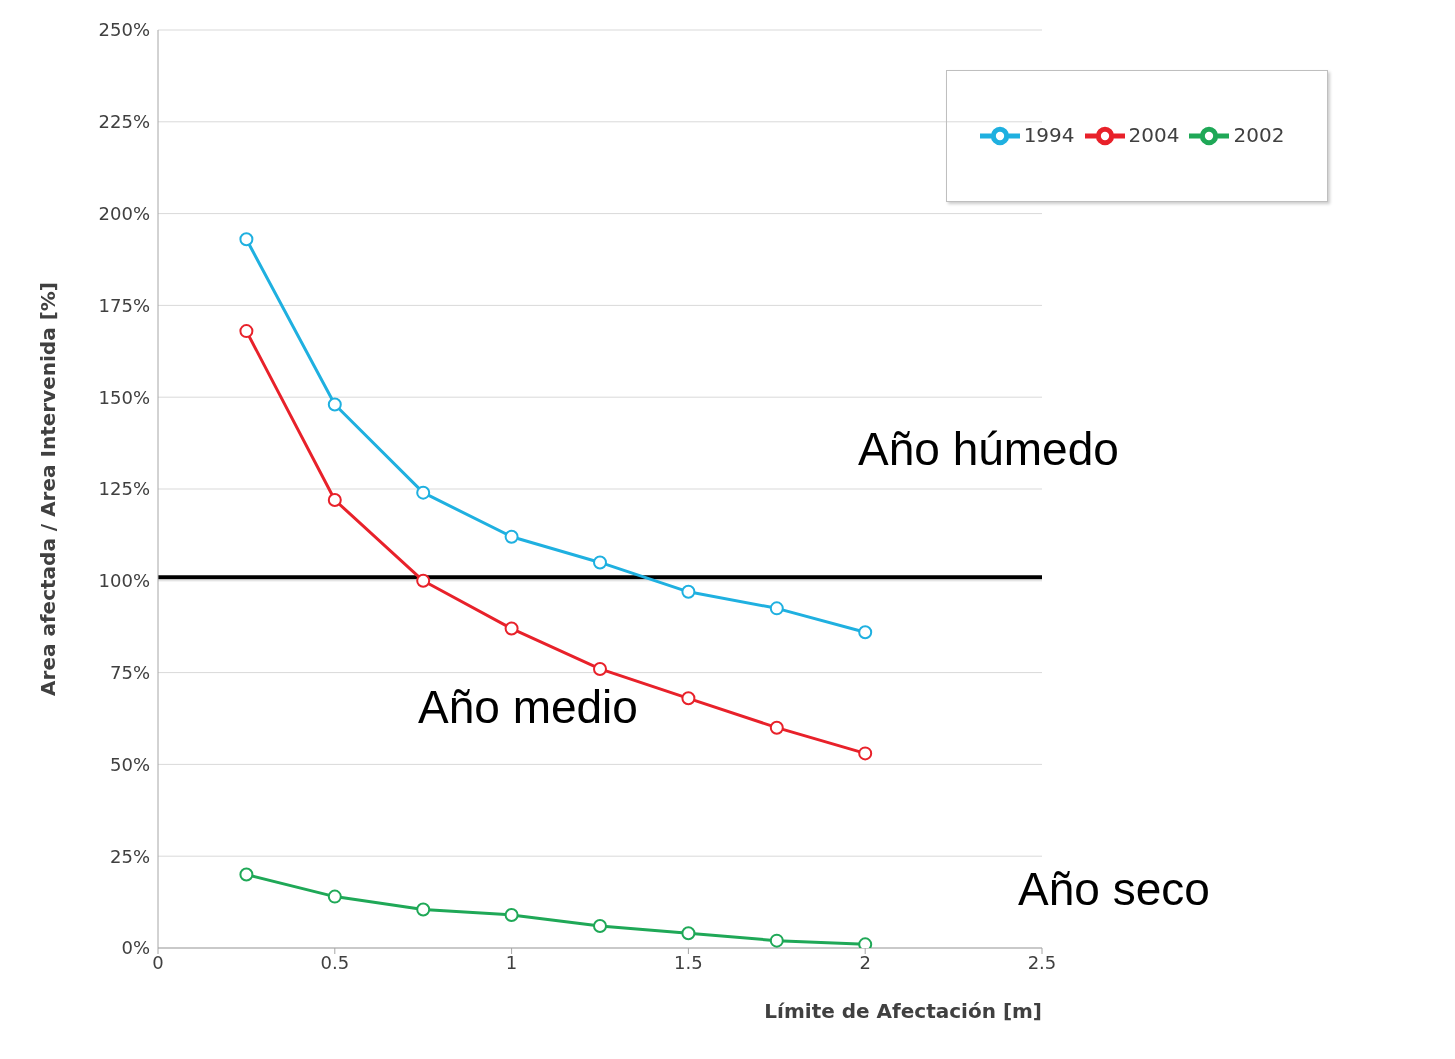  What do you see at coordinates (1042, 962) in the screenshot?
I see `x-tick-label: 2.5` at bounding box center [1042, 962].